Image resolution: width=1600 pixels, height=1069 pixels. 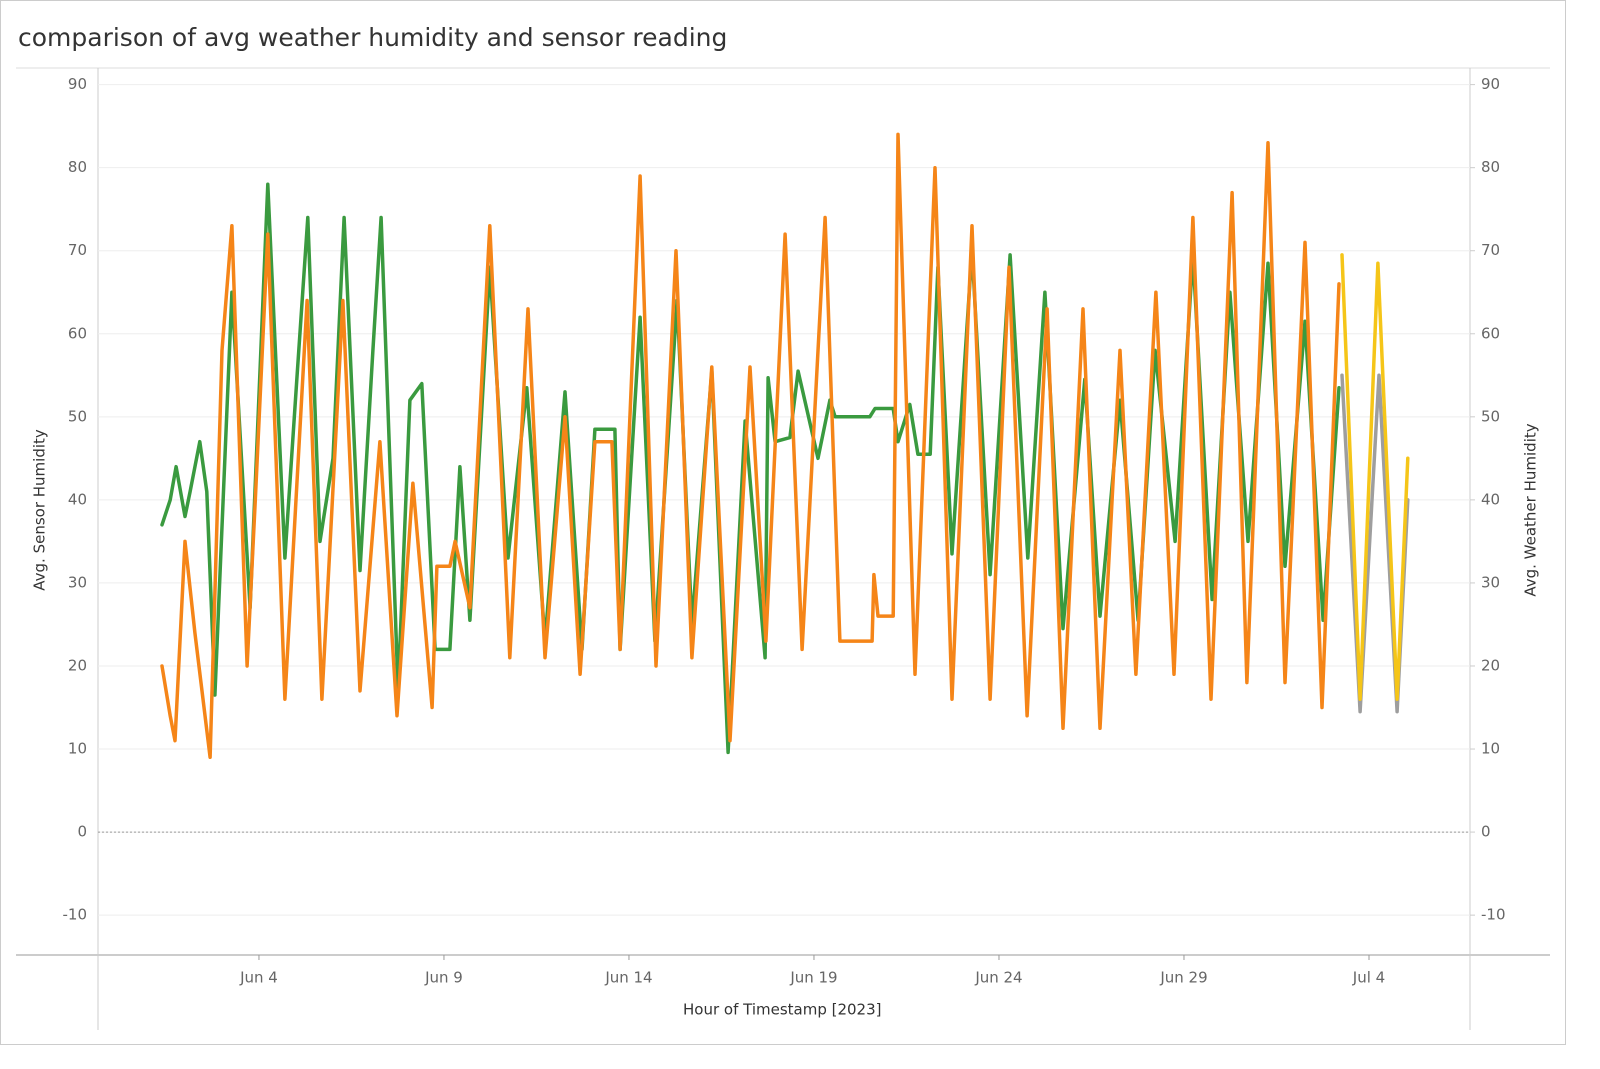 I want to click on y-axis-title: Avg. Sensor Humidity, so click(x=40, y=510).